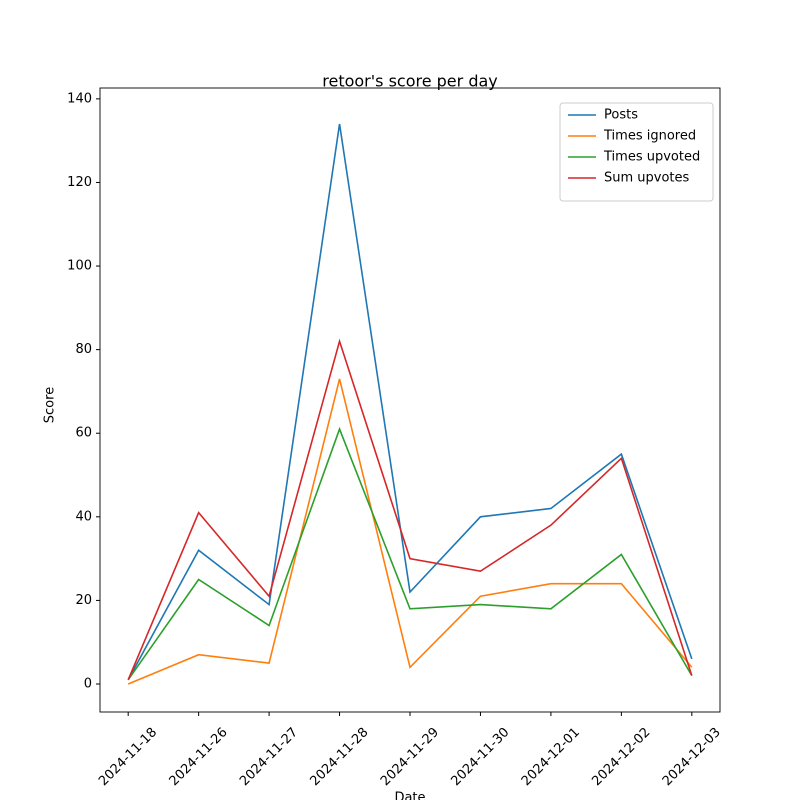  Describe the element at coordinates (621, 757) in the screenshot. I see `x-tick-label: 2024-12-02` at that location.